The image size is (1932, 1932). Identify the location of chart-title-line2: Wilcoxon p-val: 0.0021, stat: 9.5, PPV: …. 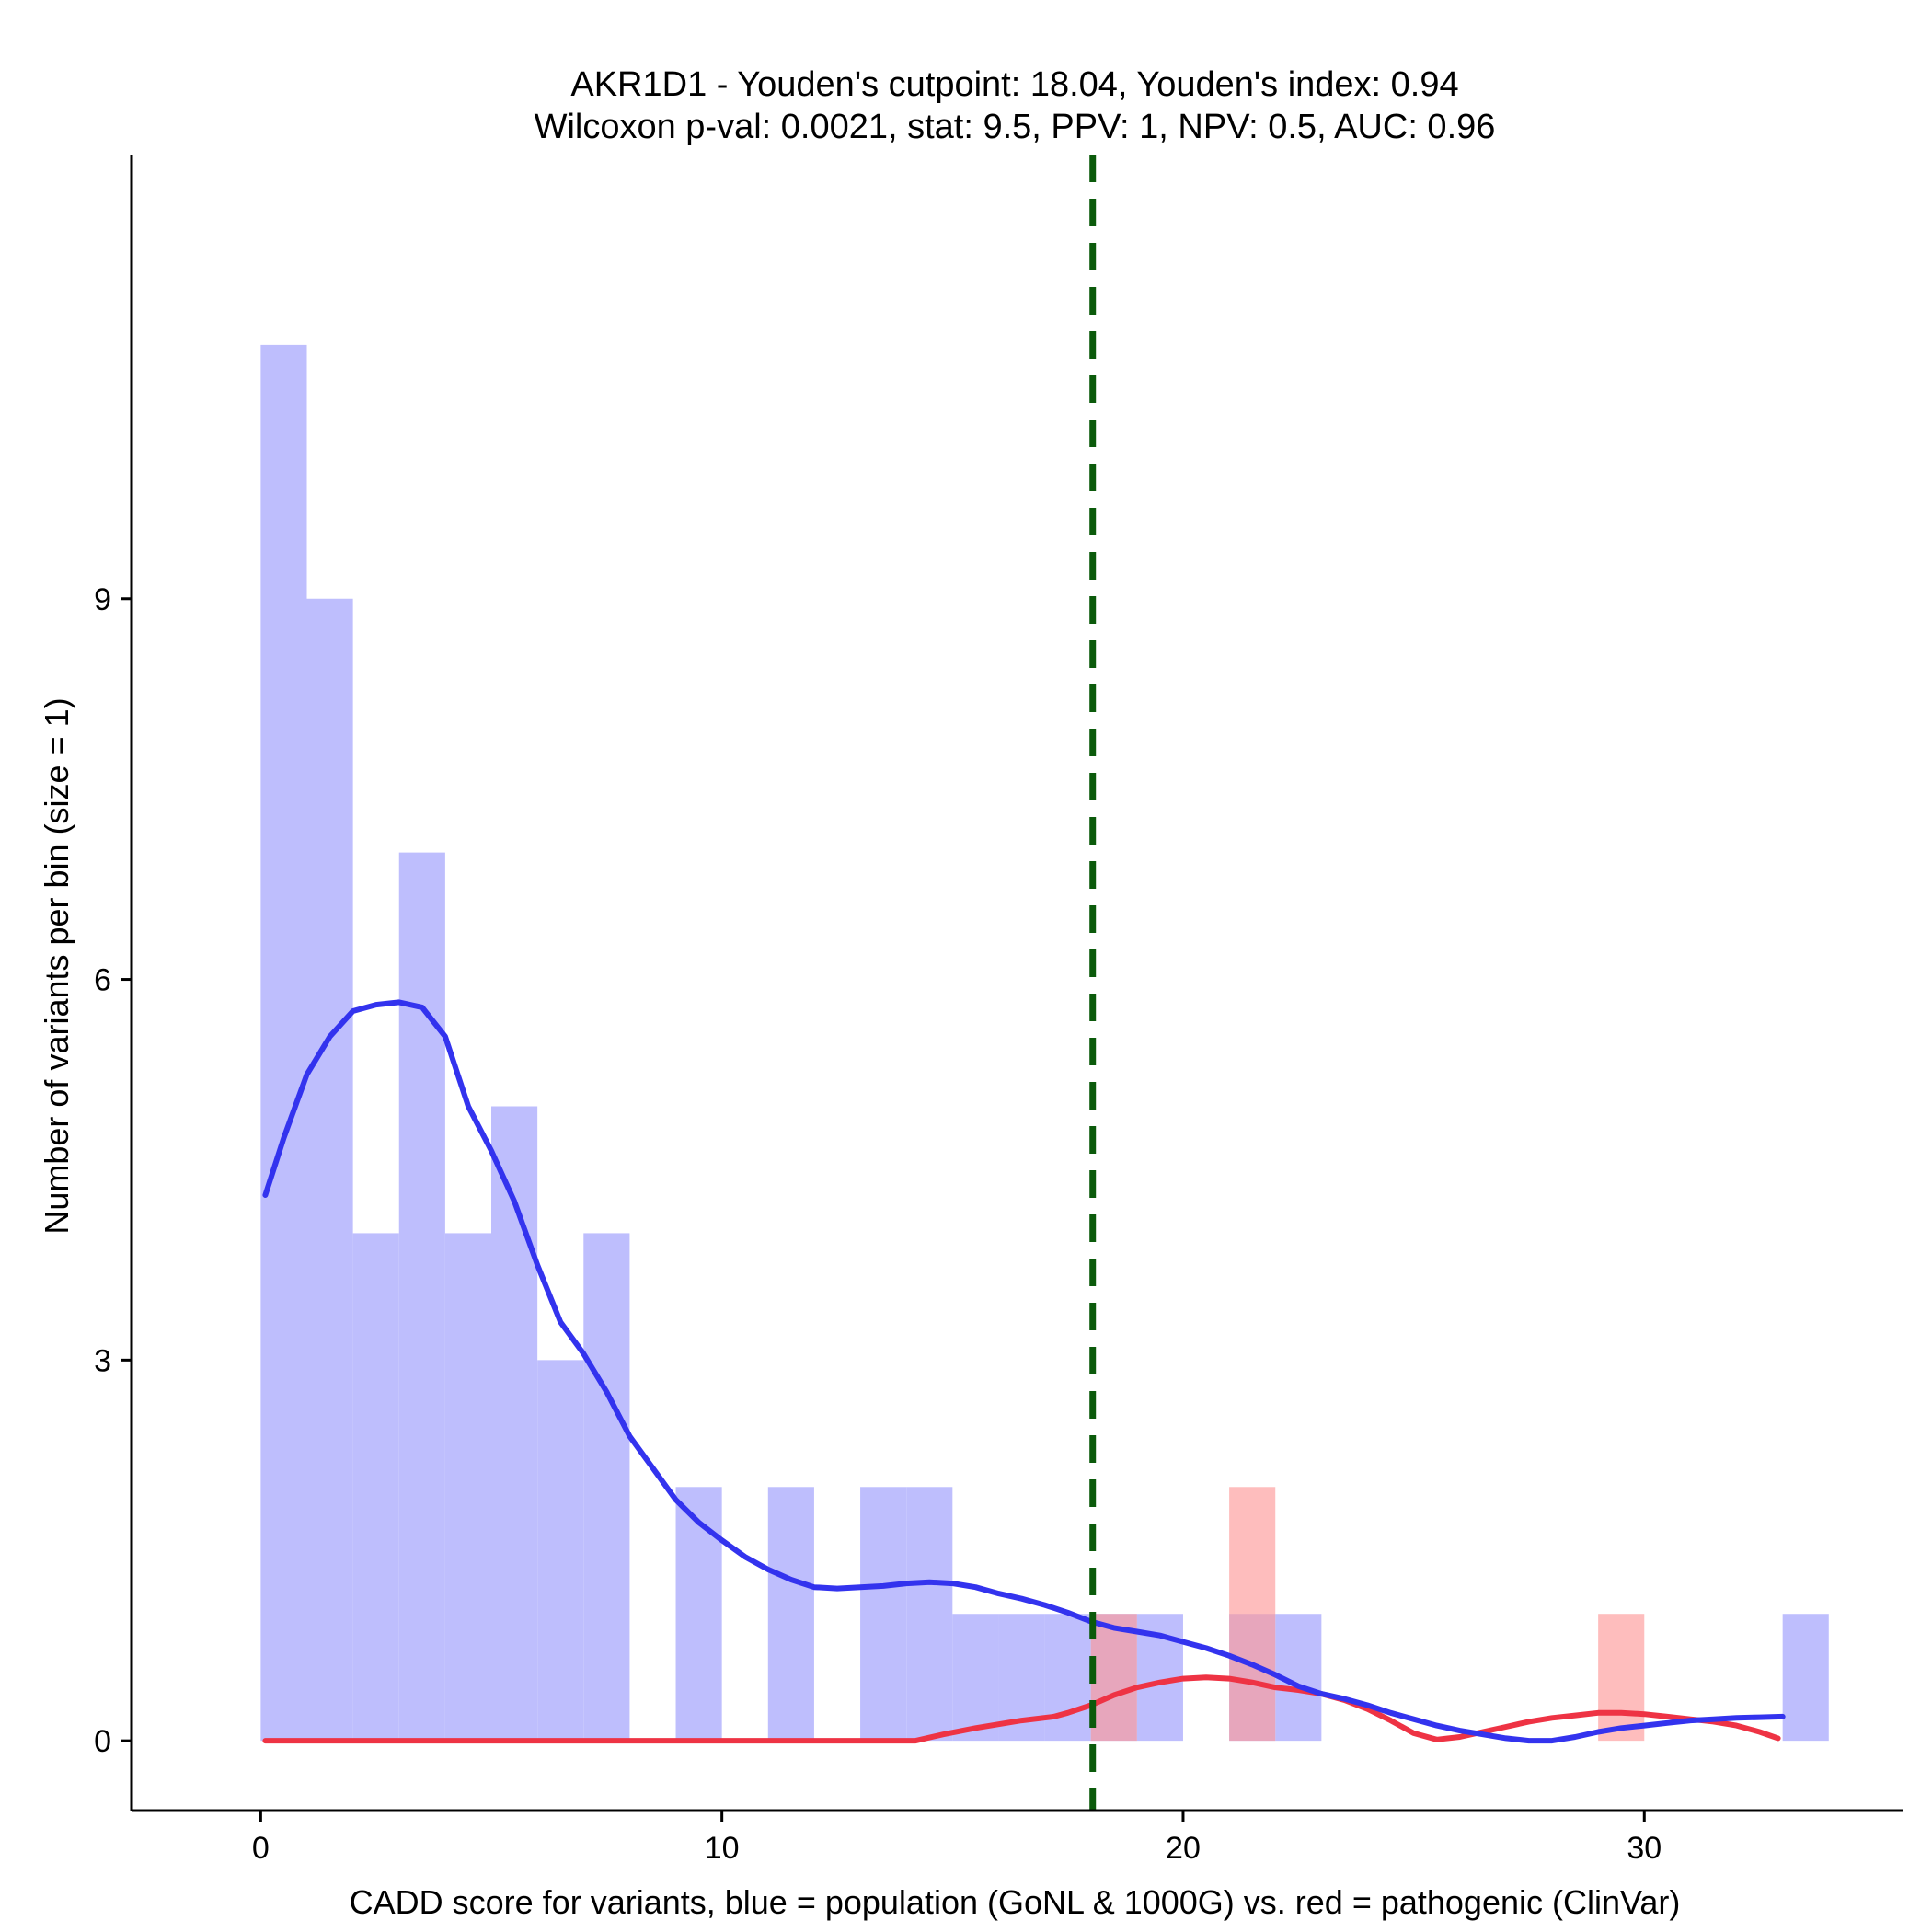
(1016, 127).